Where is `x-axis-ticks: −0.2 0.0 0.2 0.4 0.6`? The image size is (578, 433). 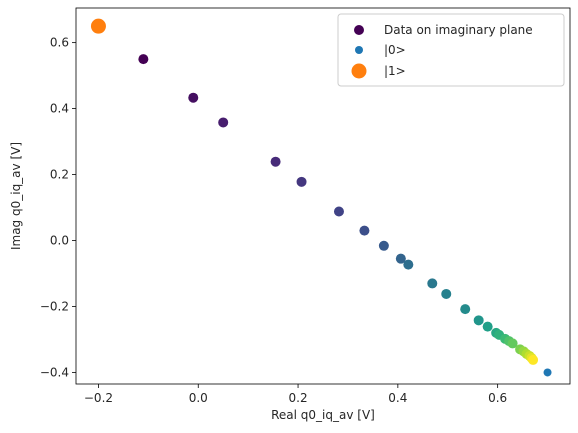
x-axis-ticks: −0.2 0.0 0.2 0.4 0.6 is located at coordinates (295, 394).